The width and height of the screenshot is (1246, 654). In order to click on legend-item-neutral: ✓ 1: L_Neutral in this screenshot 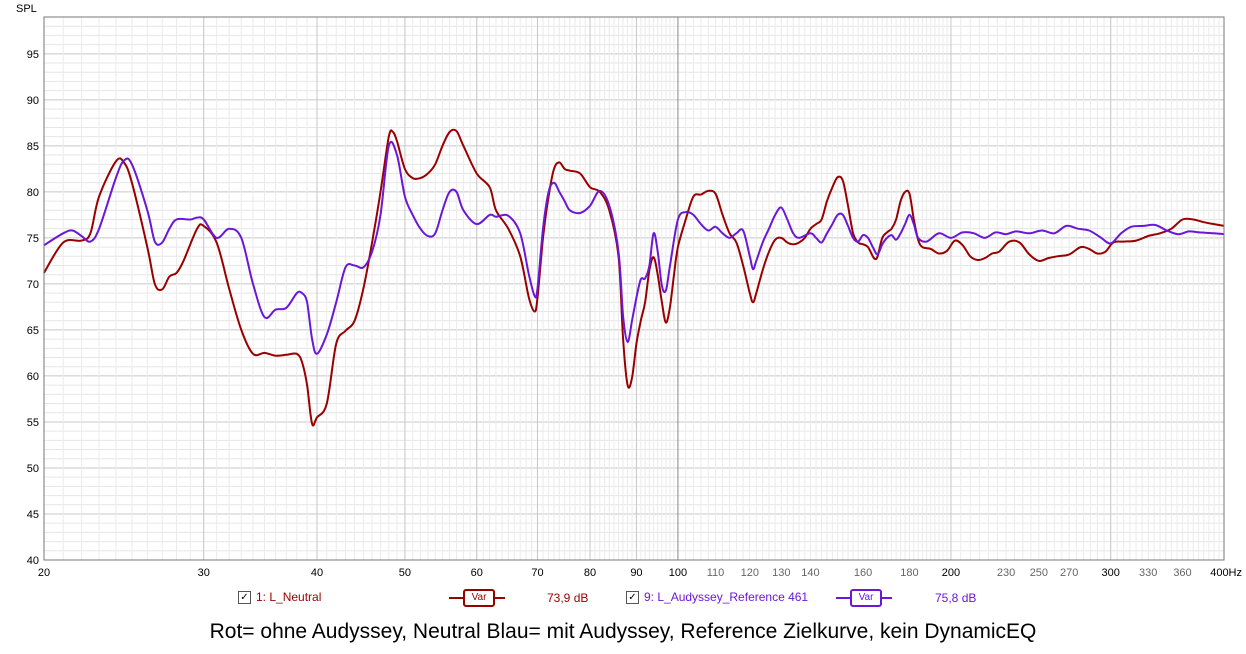, I will do `click(279, 597)`.